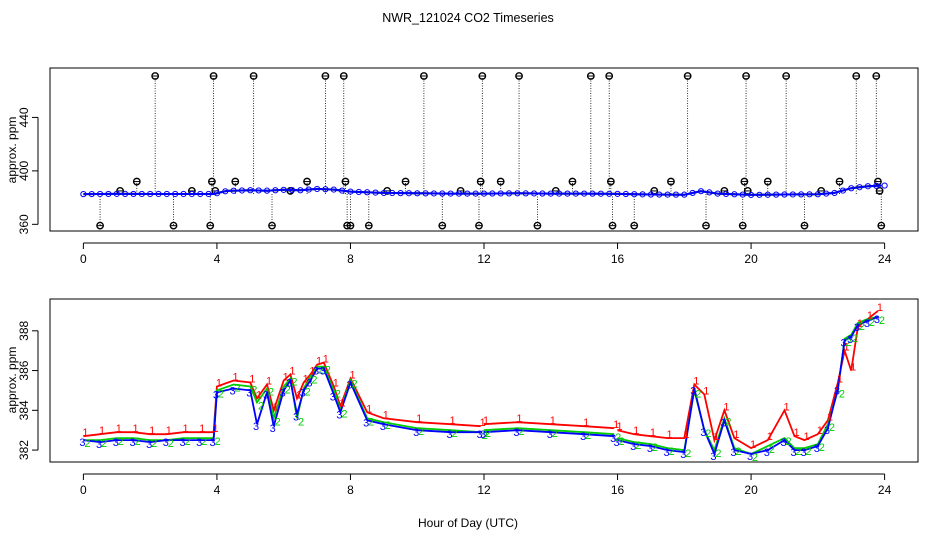 The image size is (936, 540). Describe the element at coordinates (12, 380) in the screenshot. I see `bottom-y-axis-label: approx. ppm` at that location.